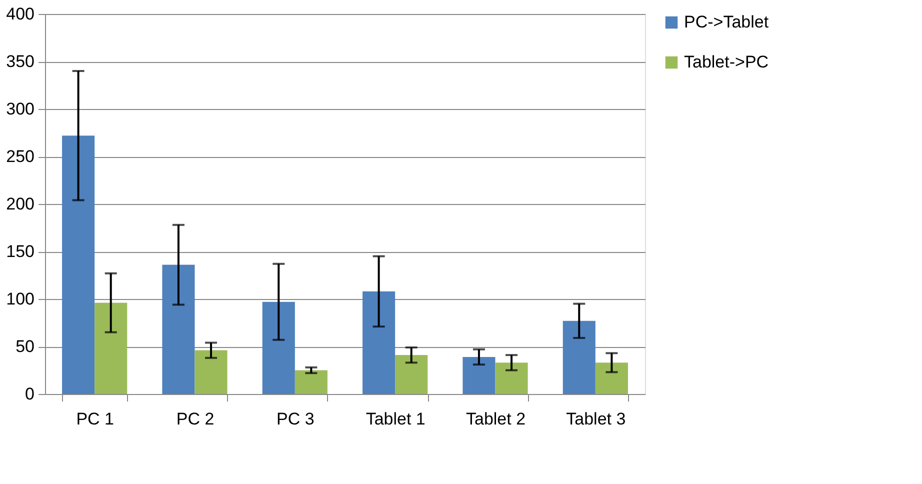  I want to click on legend-label: Tablet->PC, so click(726, 62).